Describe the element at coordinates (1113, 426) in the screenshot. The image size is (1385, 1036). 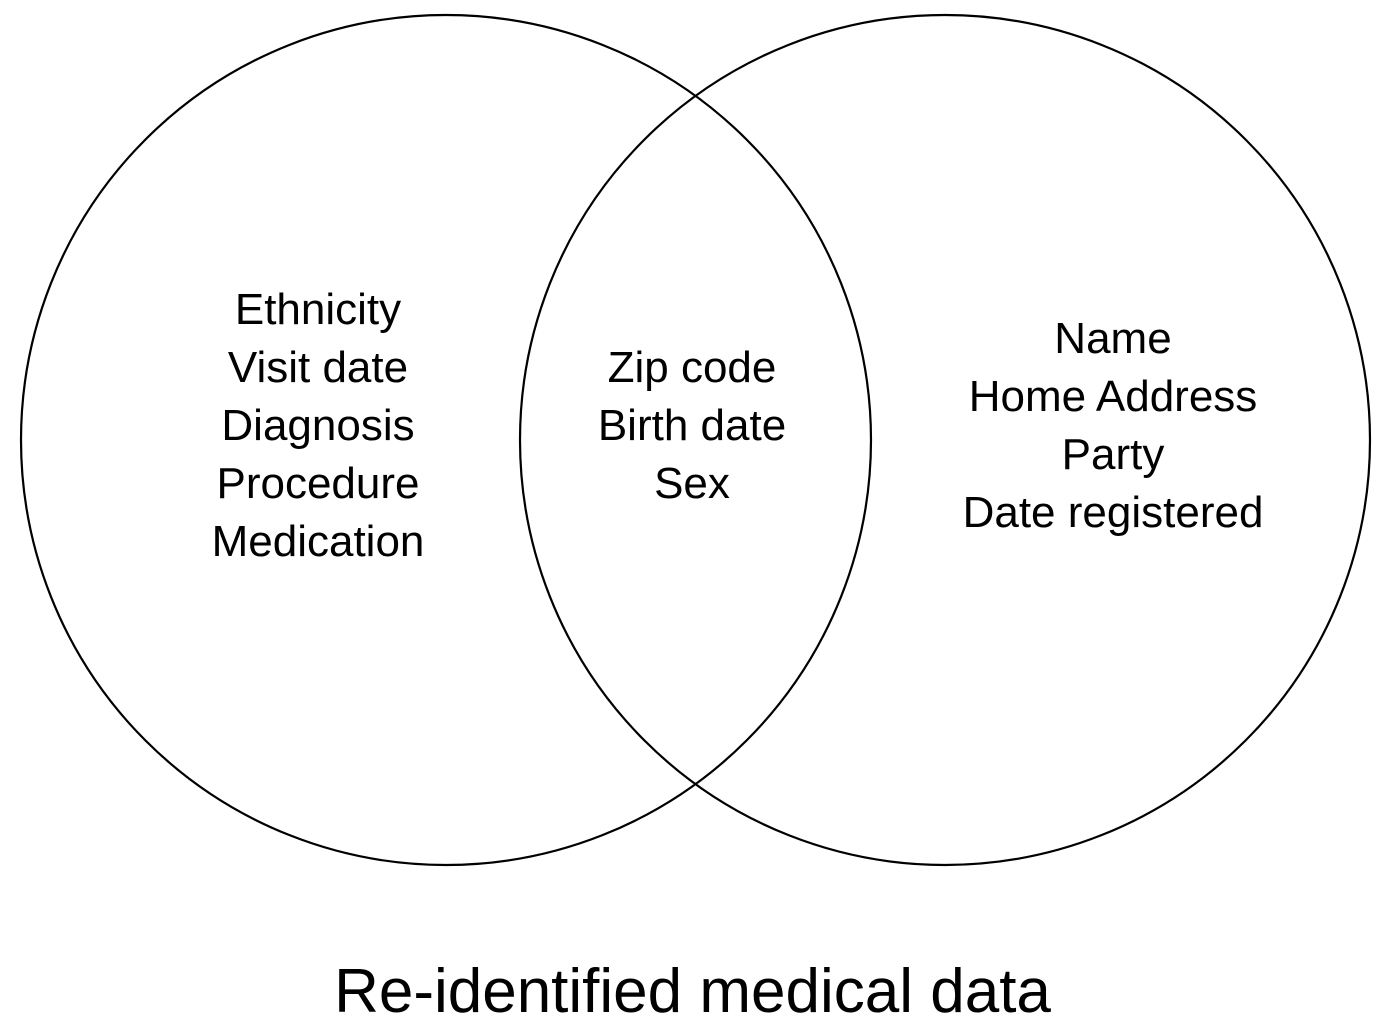
I see `right-region-labels: Name Home Address Party Date registered` at that location.